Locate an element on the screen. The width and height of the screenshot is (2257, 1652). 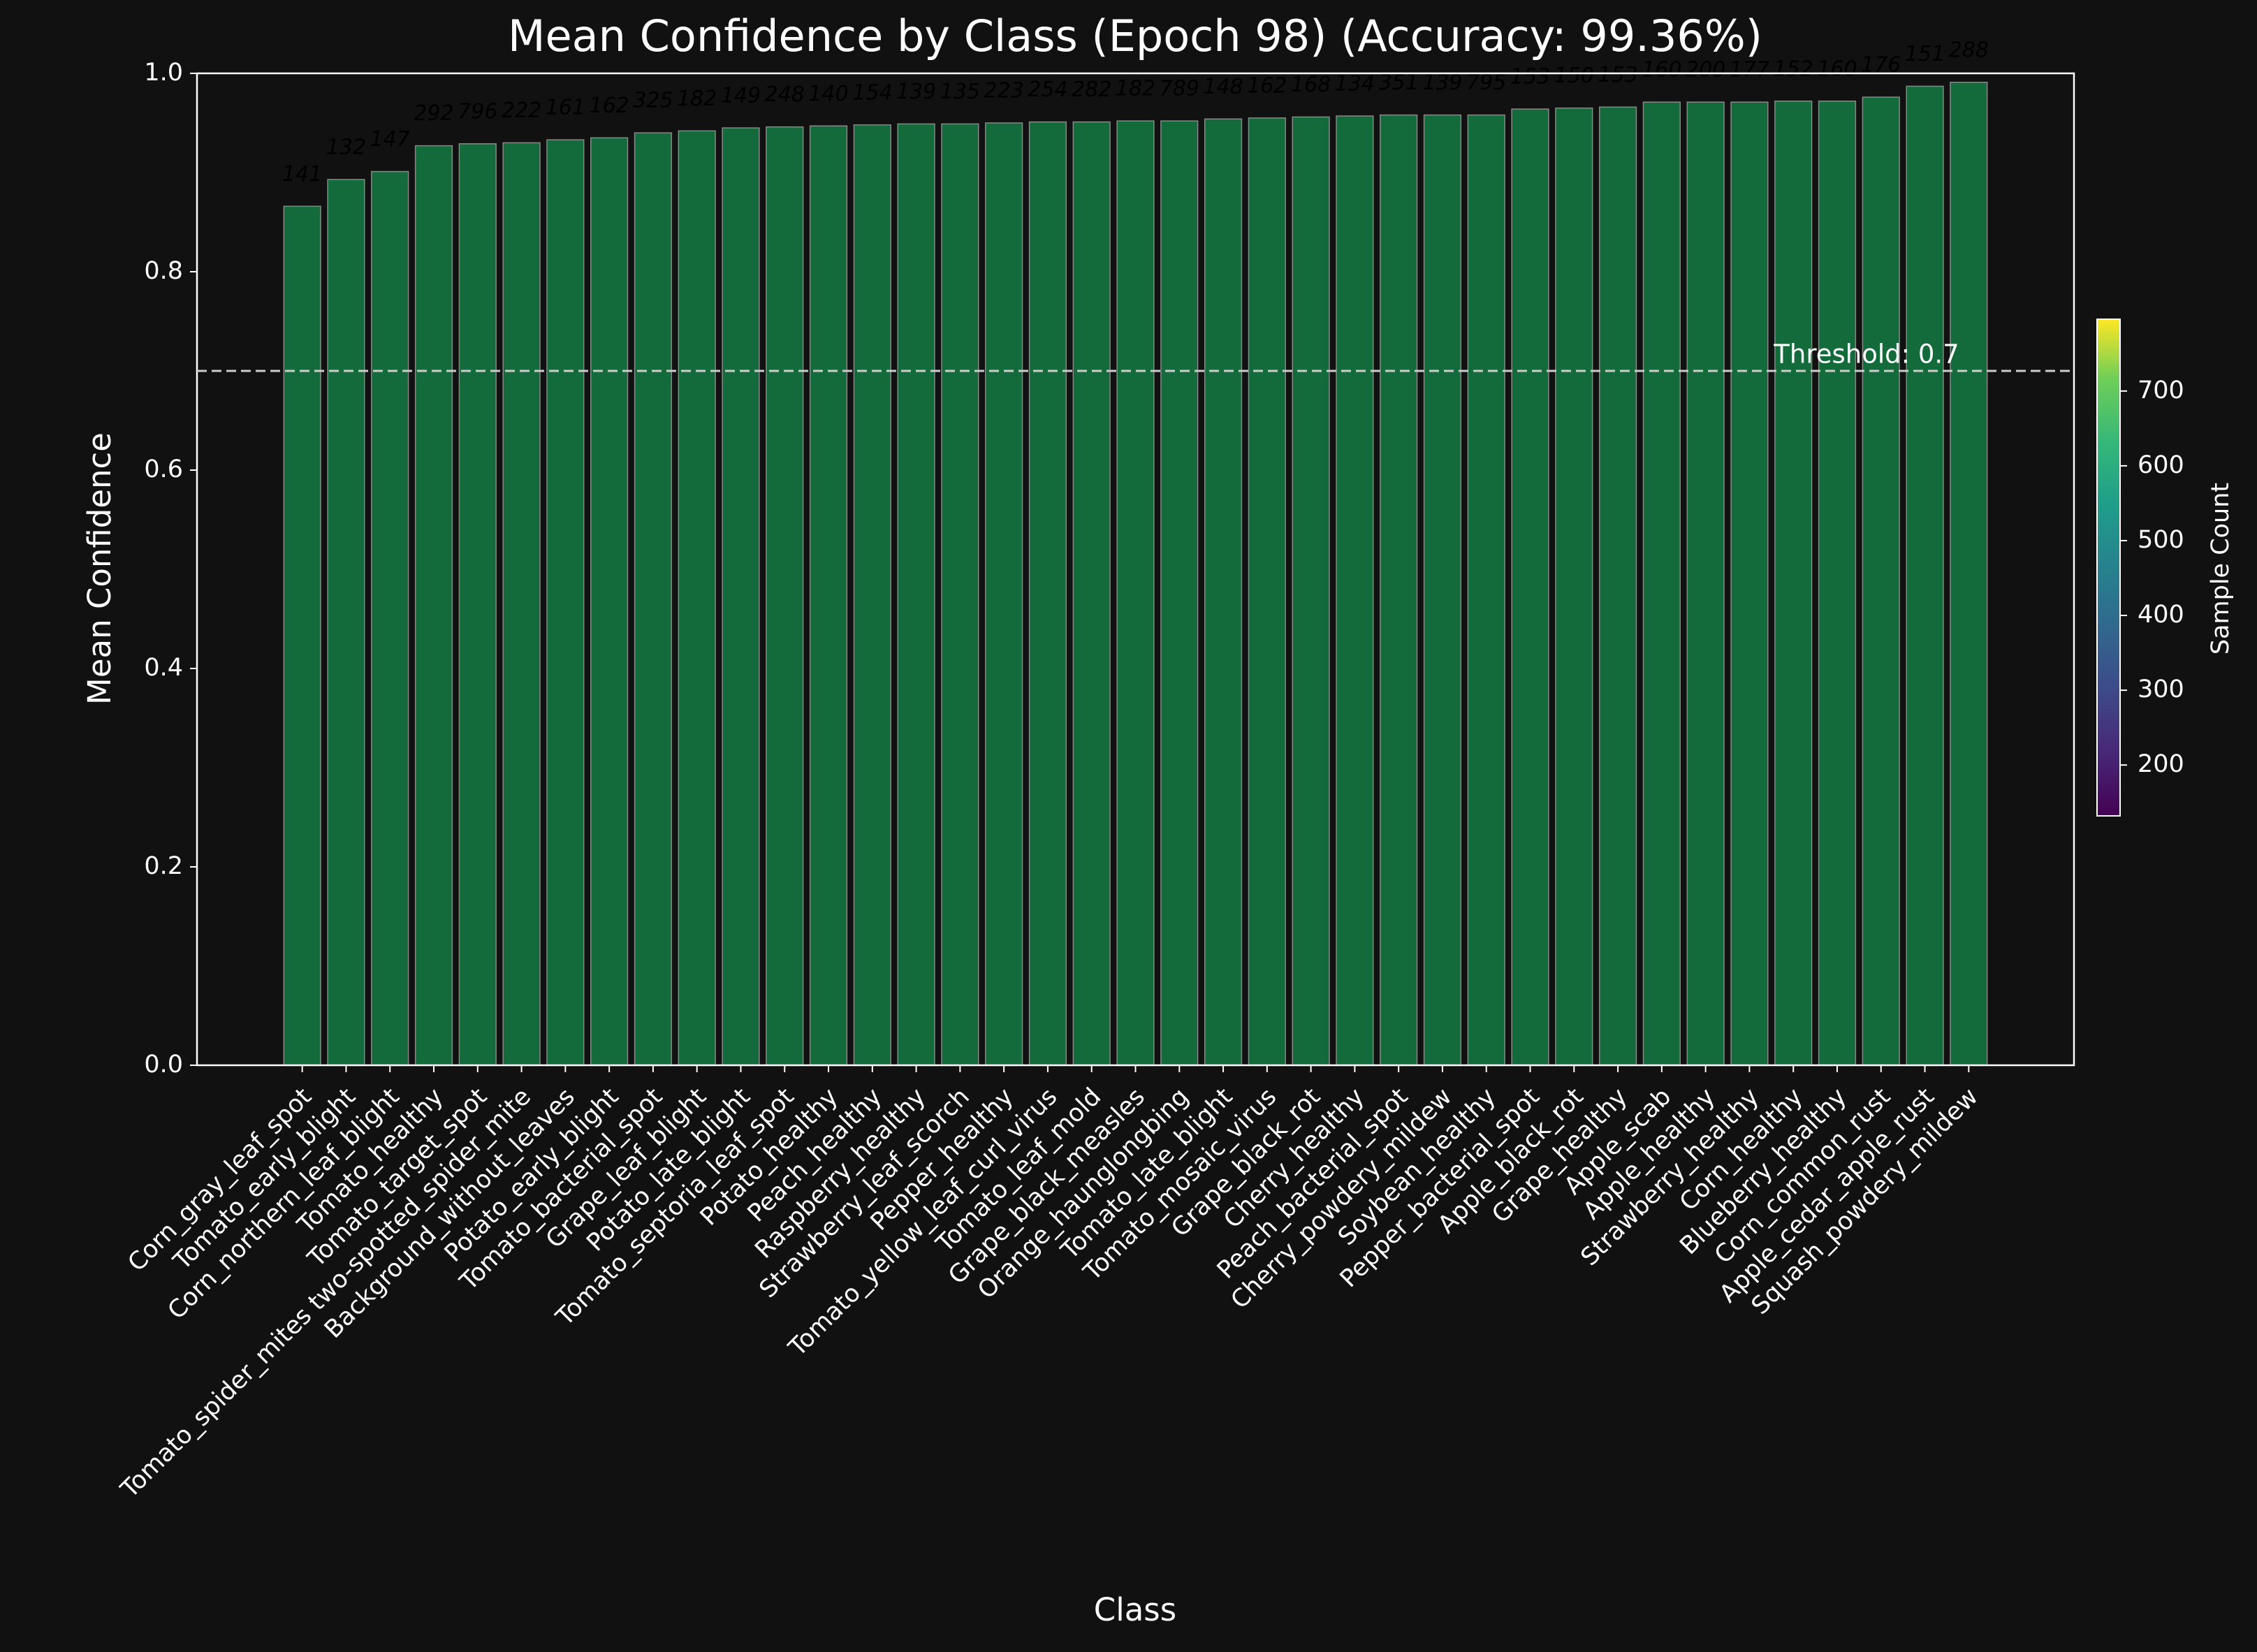
value-label: 149 is located at coordinates (741, 96).